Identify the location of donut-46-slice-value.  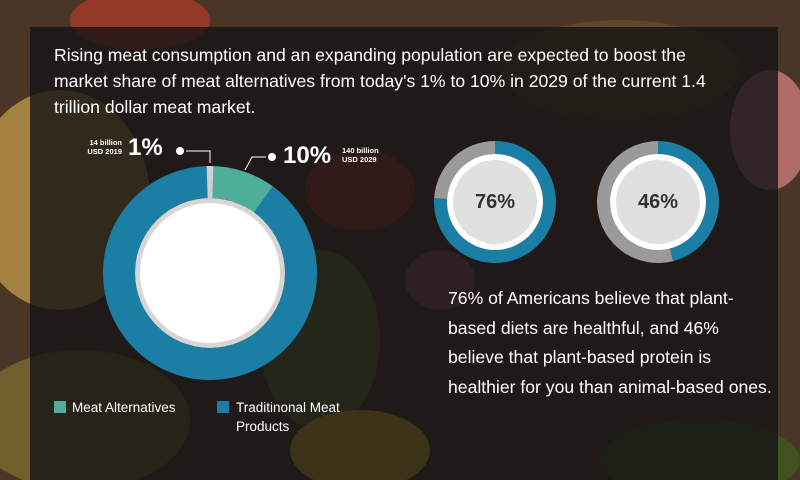
(688, 201).